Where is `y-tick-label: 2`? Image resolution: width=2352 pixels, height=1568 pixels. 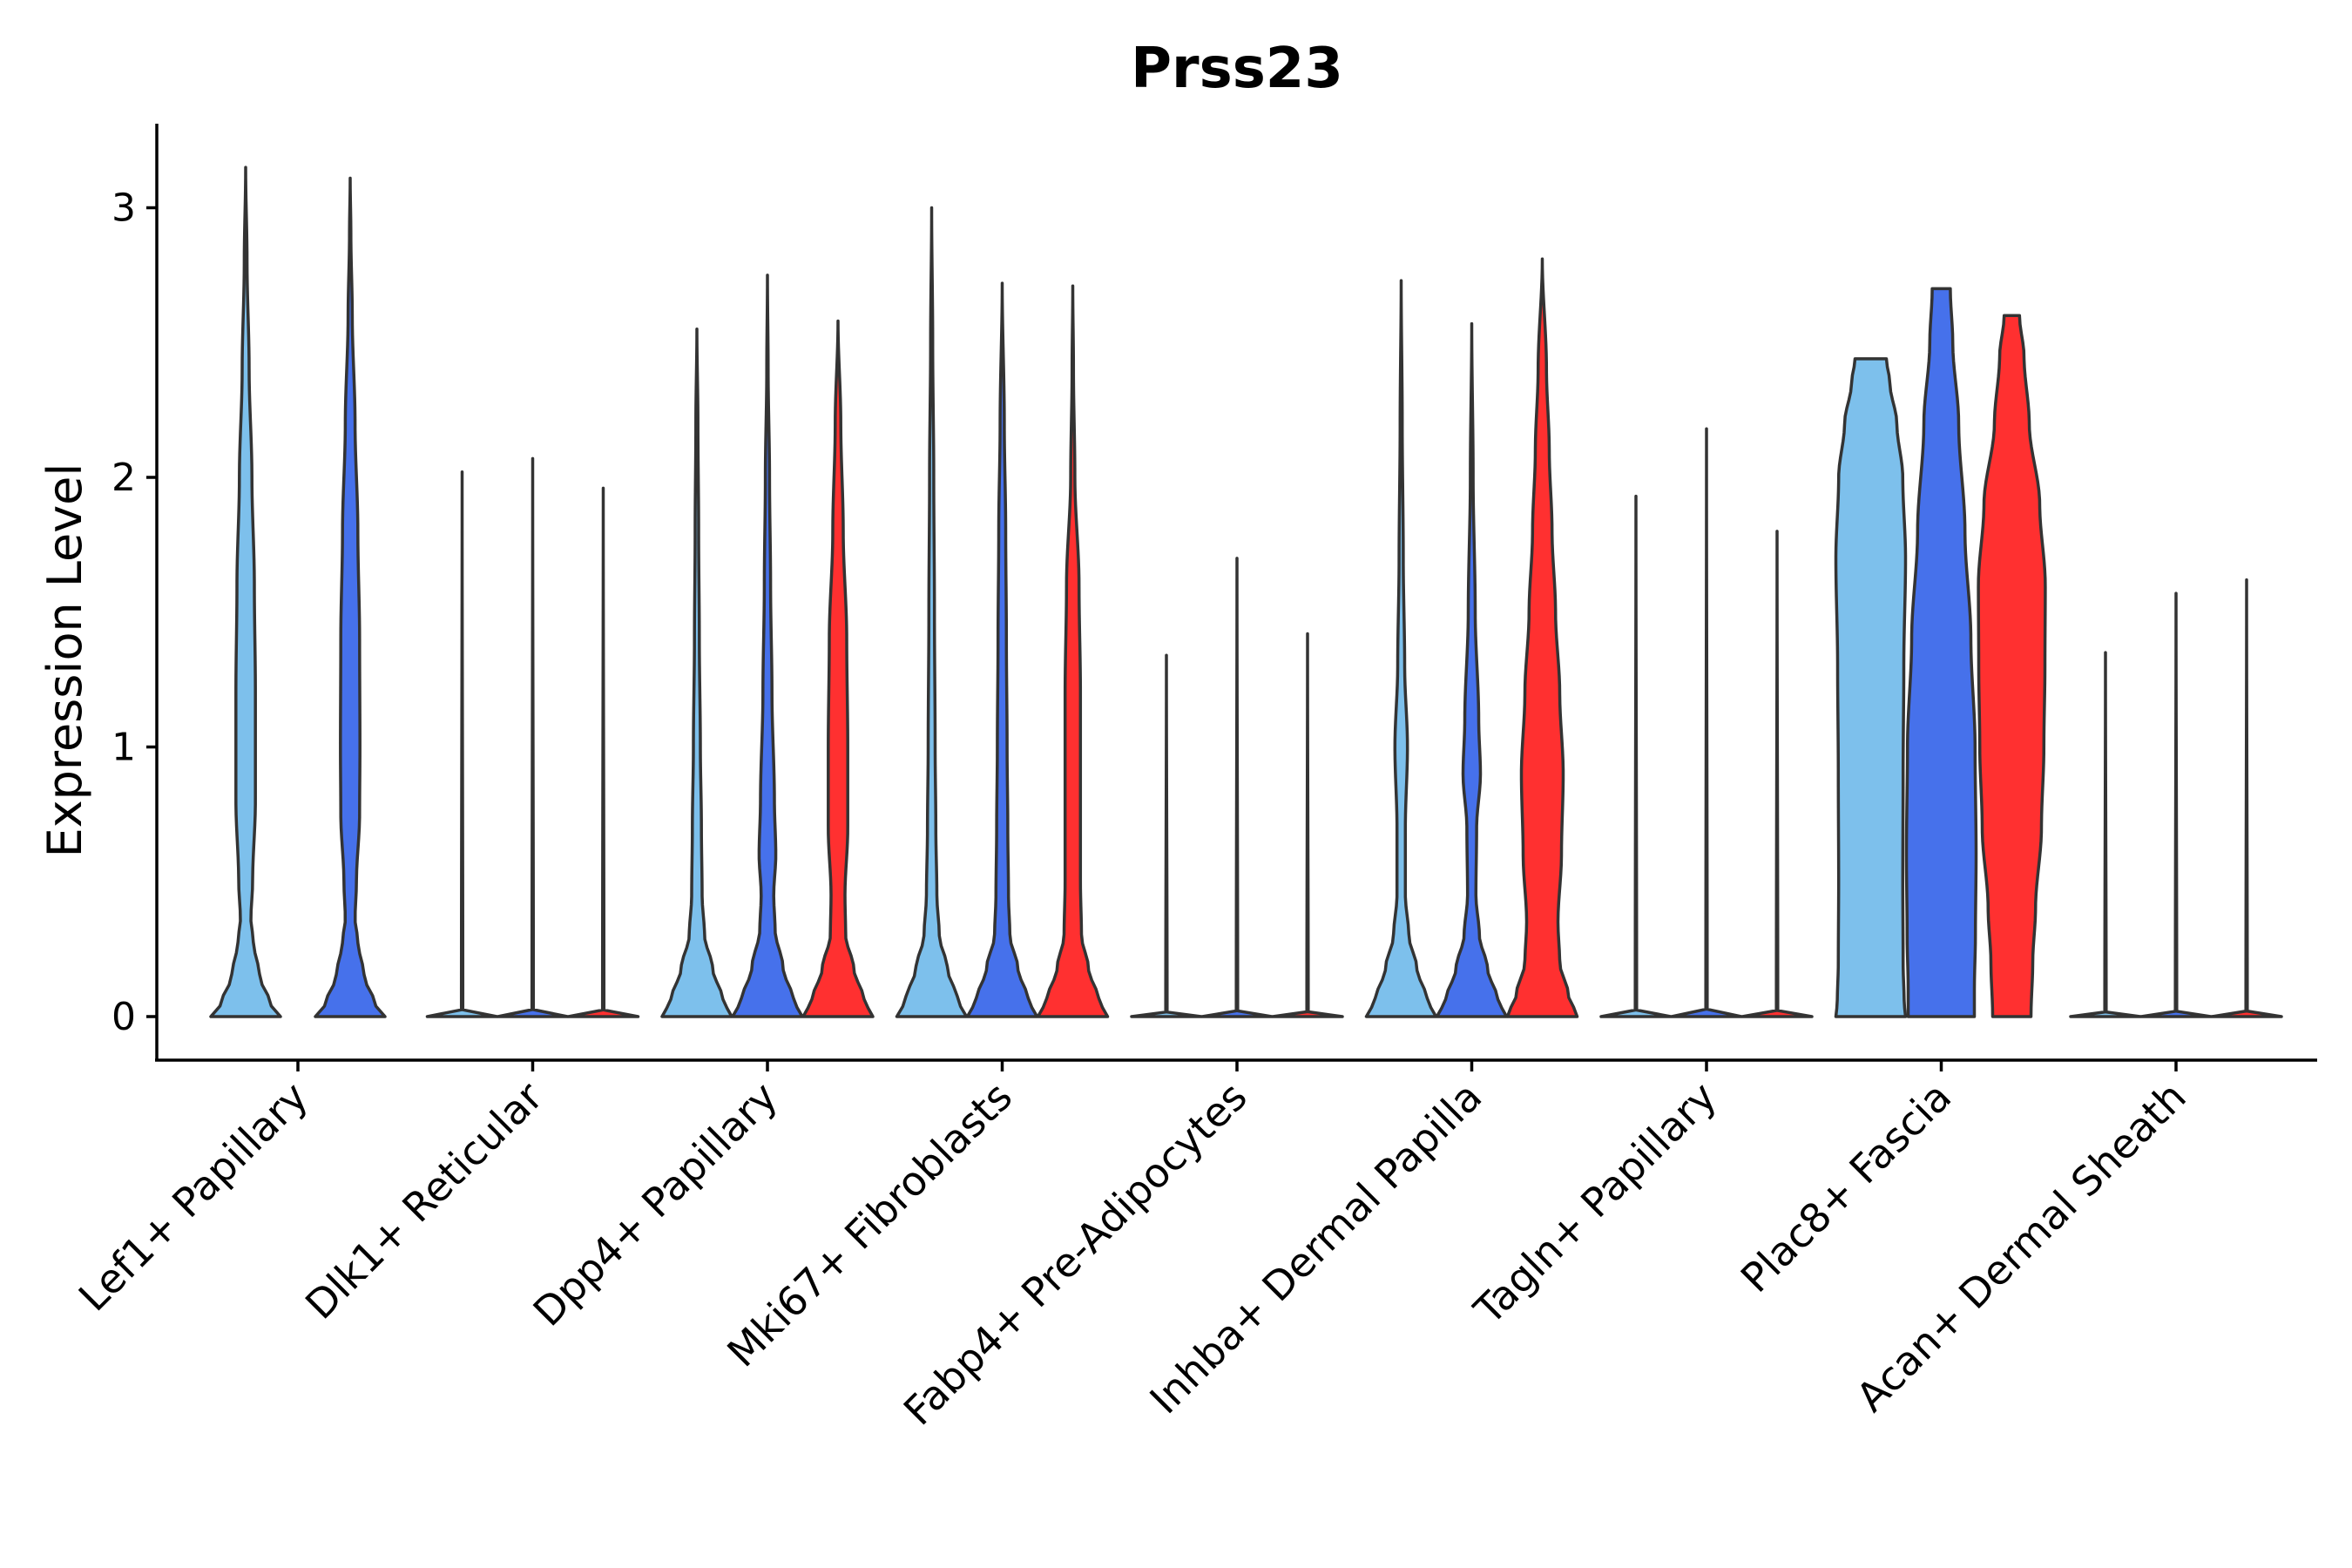
y-tick-label: 2 is located at coordinates (124, 478).